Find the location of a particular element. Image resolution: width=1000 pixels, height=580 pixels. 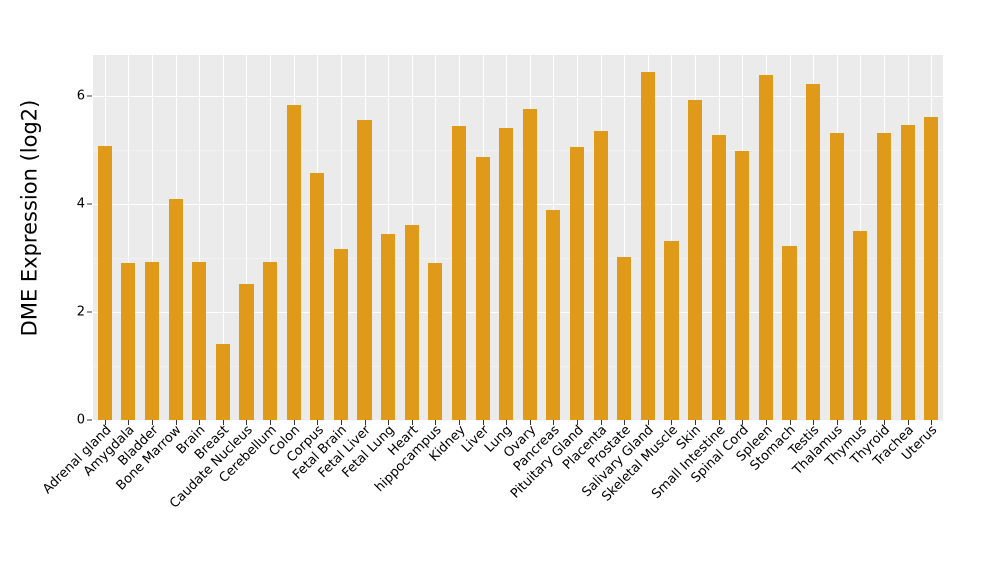

y-axis-title-text: DME Expression (log2) is located at coordinates (29, 217).